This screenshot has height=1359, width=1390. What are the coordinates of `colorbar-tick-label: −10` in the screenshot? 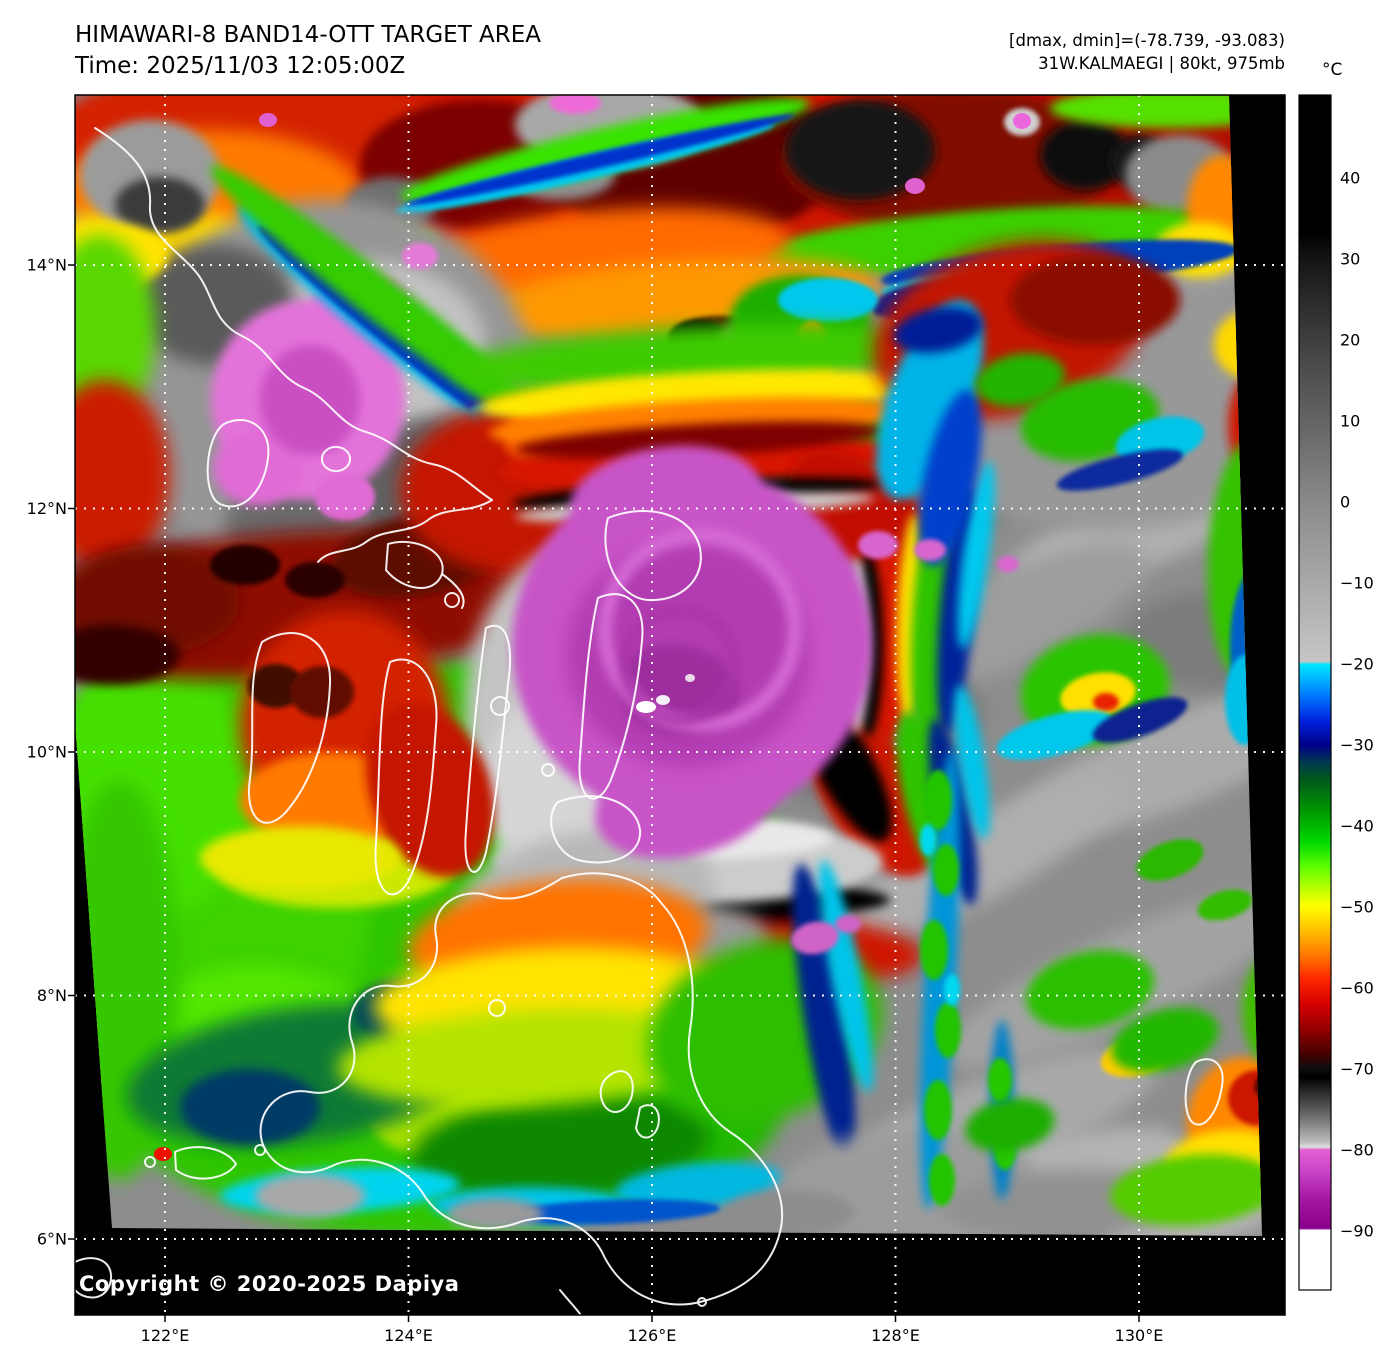 It's located at (1357, 583).